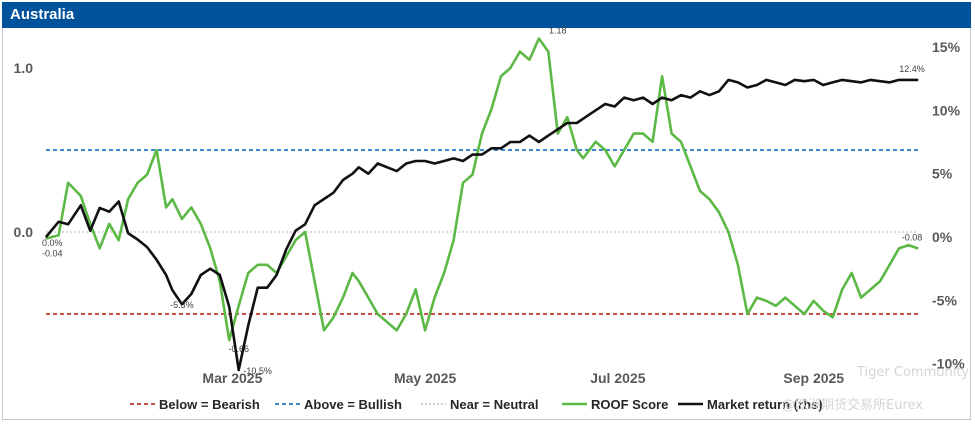  What do you see at coordinates (42, 14) in the screenshot?
I see `chart-title: Australia` at bounding box center [42, 14].